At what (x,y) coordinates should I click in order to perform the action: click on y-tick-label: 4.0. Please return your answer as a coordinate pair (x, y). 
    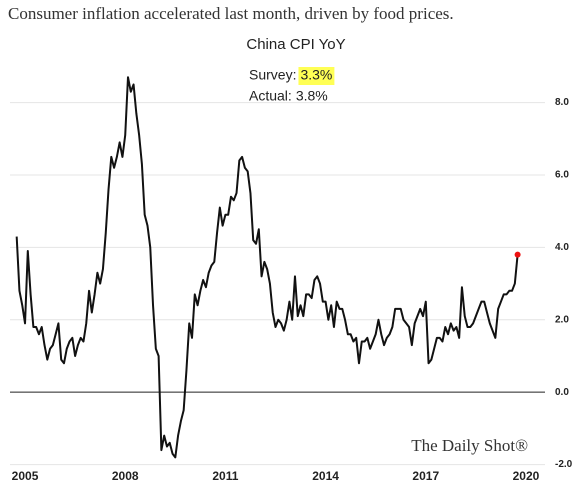
    Looking at the image, I should click on (562, 247).